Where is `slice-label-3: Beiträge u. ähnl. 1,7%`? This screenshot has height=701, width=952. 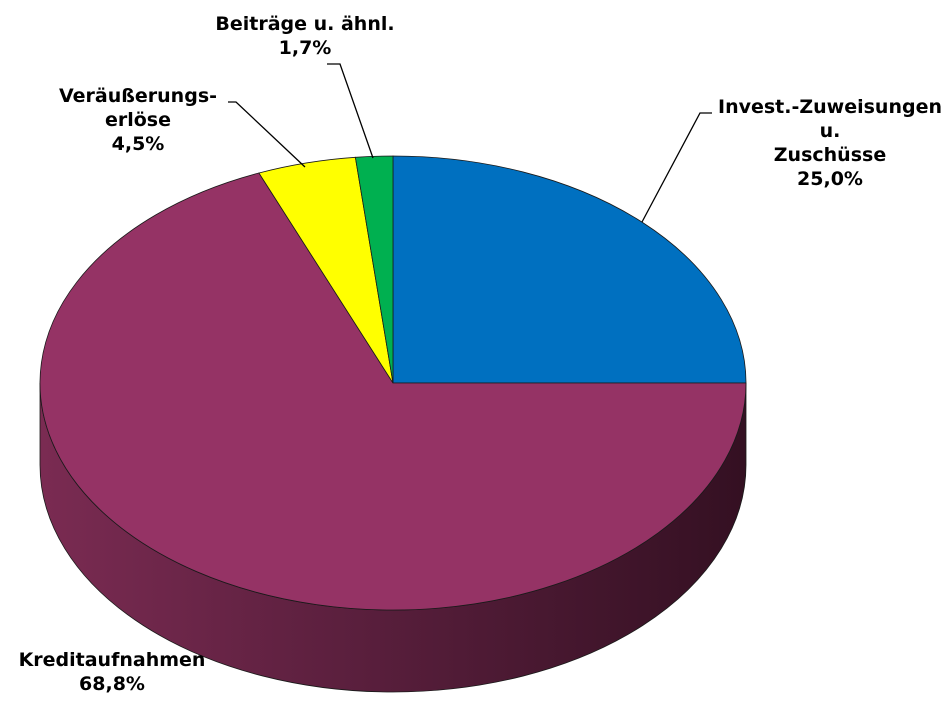
slice-label-3: Beiträge u. ähnl. 1,7% is located at coordinates (304, 36).